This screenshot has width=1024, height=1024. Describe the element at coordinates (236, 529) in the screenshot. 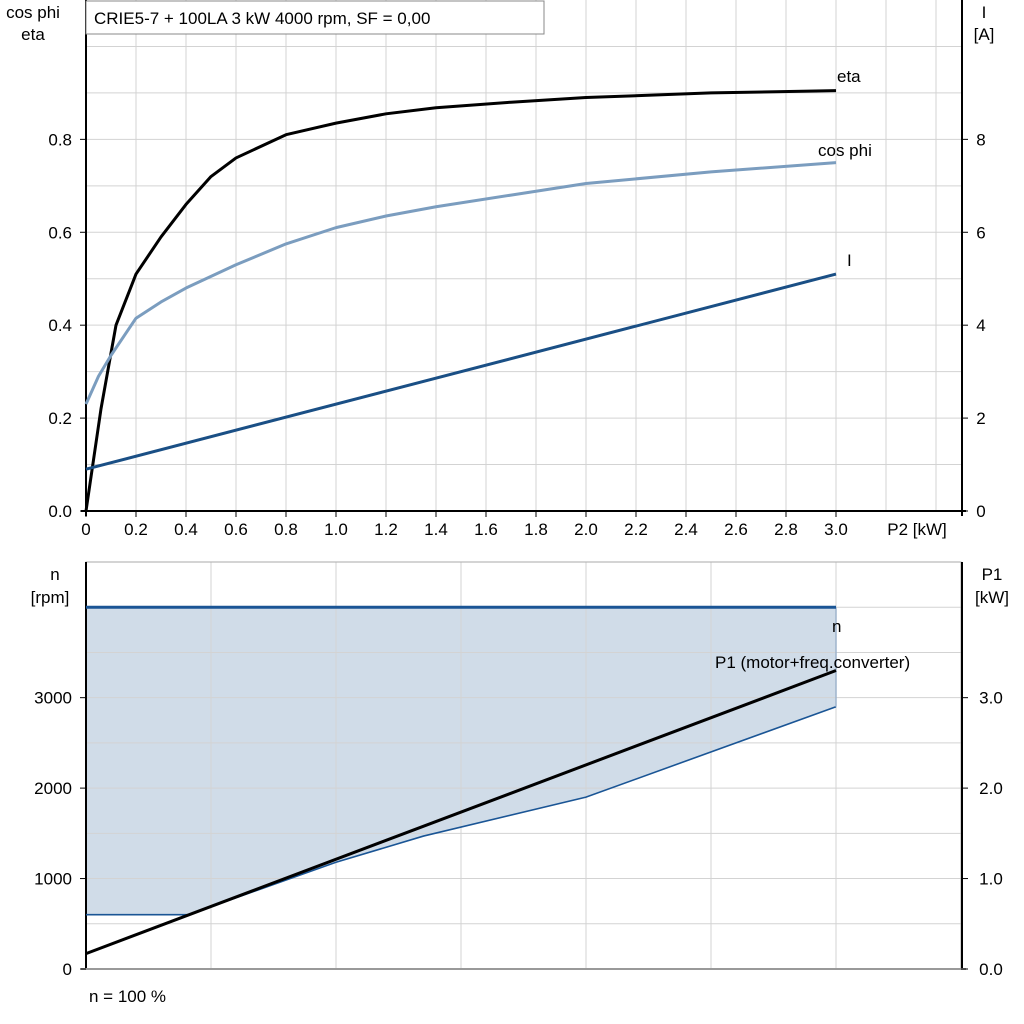

I see `x-tick-label: 0.6` at that location.